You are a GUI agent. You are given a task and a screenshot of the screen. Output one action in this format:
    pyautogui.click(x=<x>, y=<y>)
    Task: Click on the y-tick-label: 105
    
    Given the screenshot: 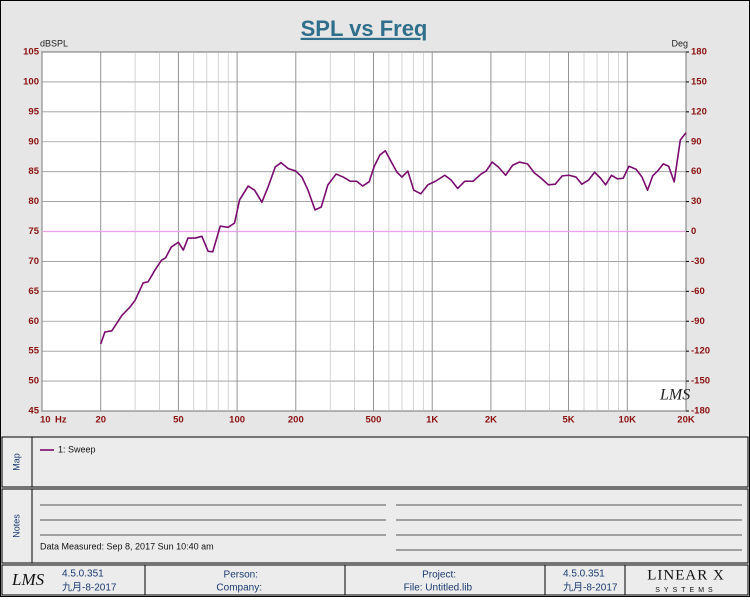 What is the action you would take?
    pyautogui.click(x=31, y=52)
    